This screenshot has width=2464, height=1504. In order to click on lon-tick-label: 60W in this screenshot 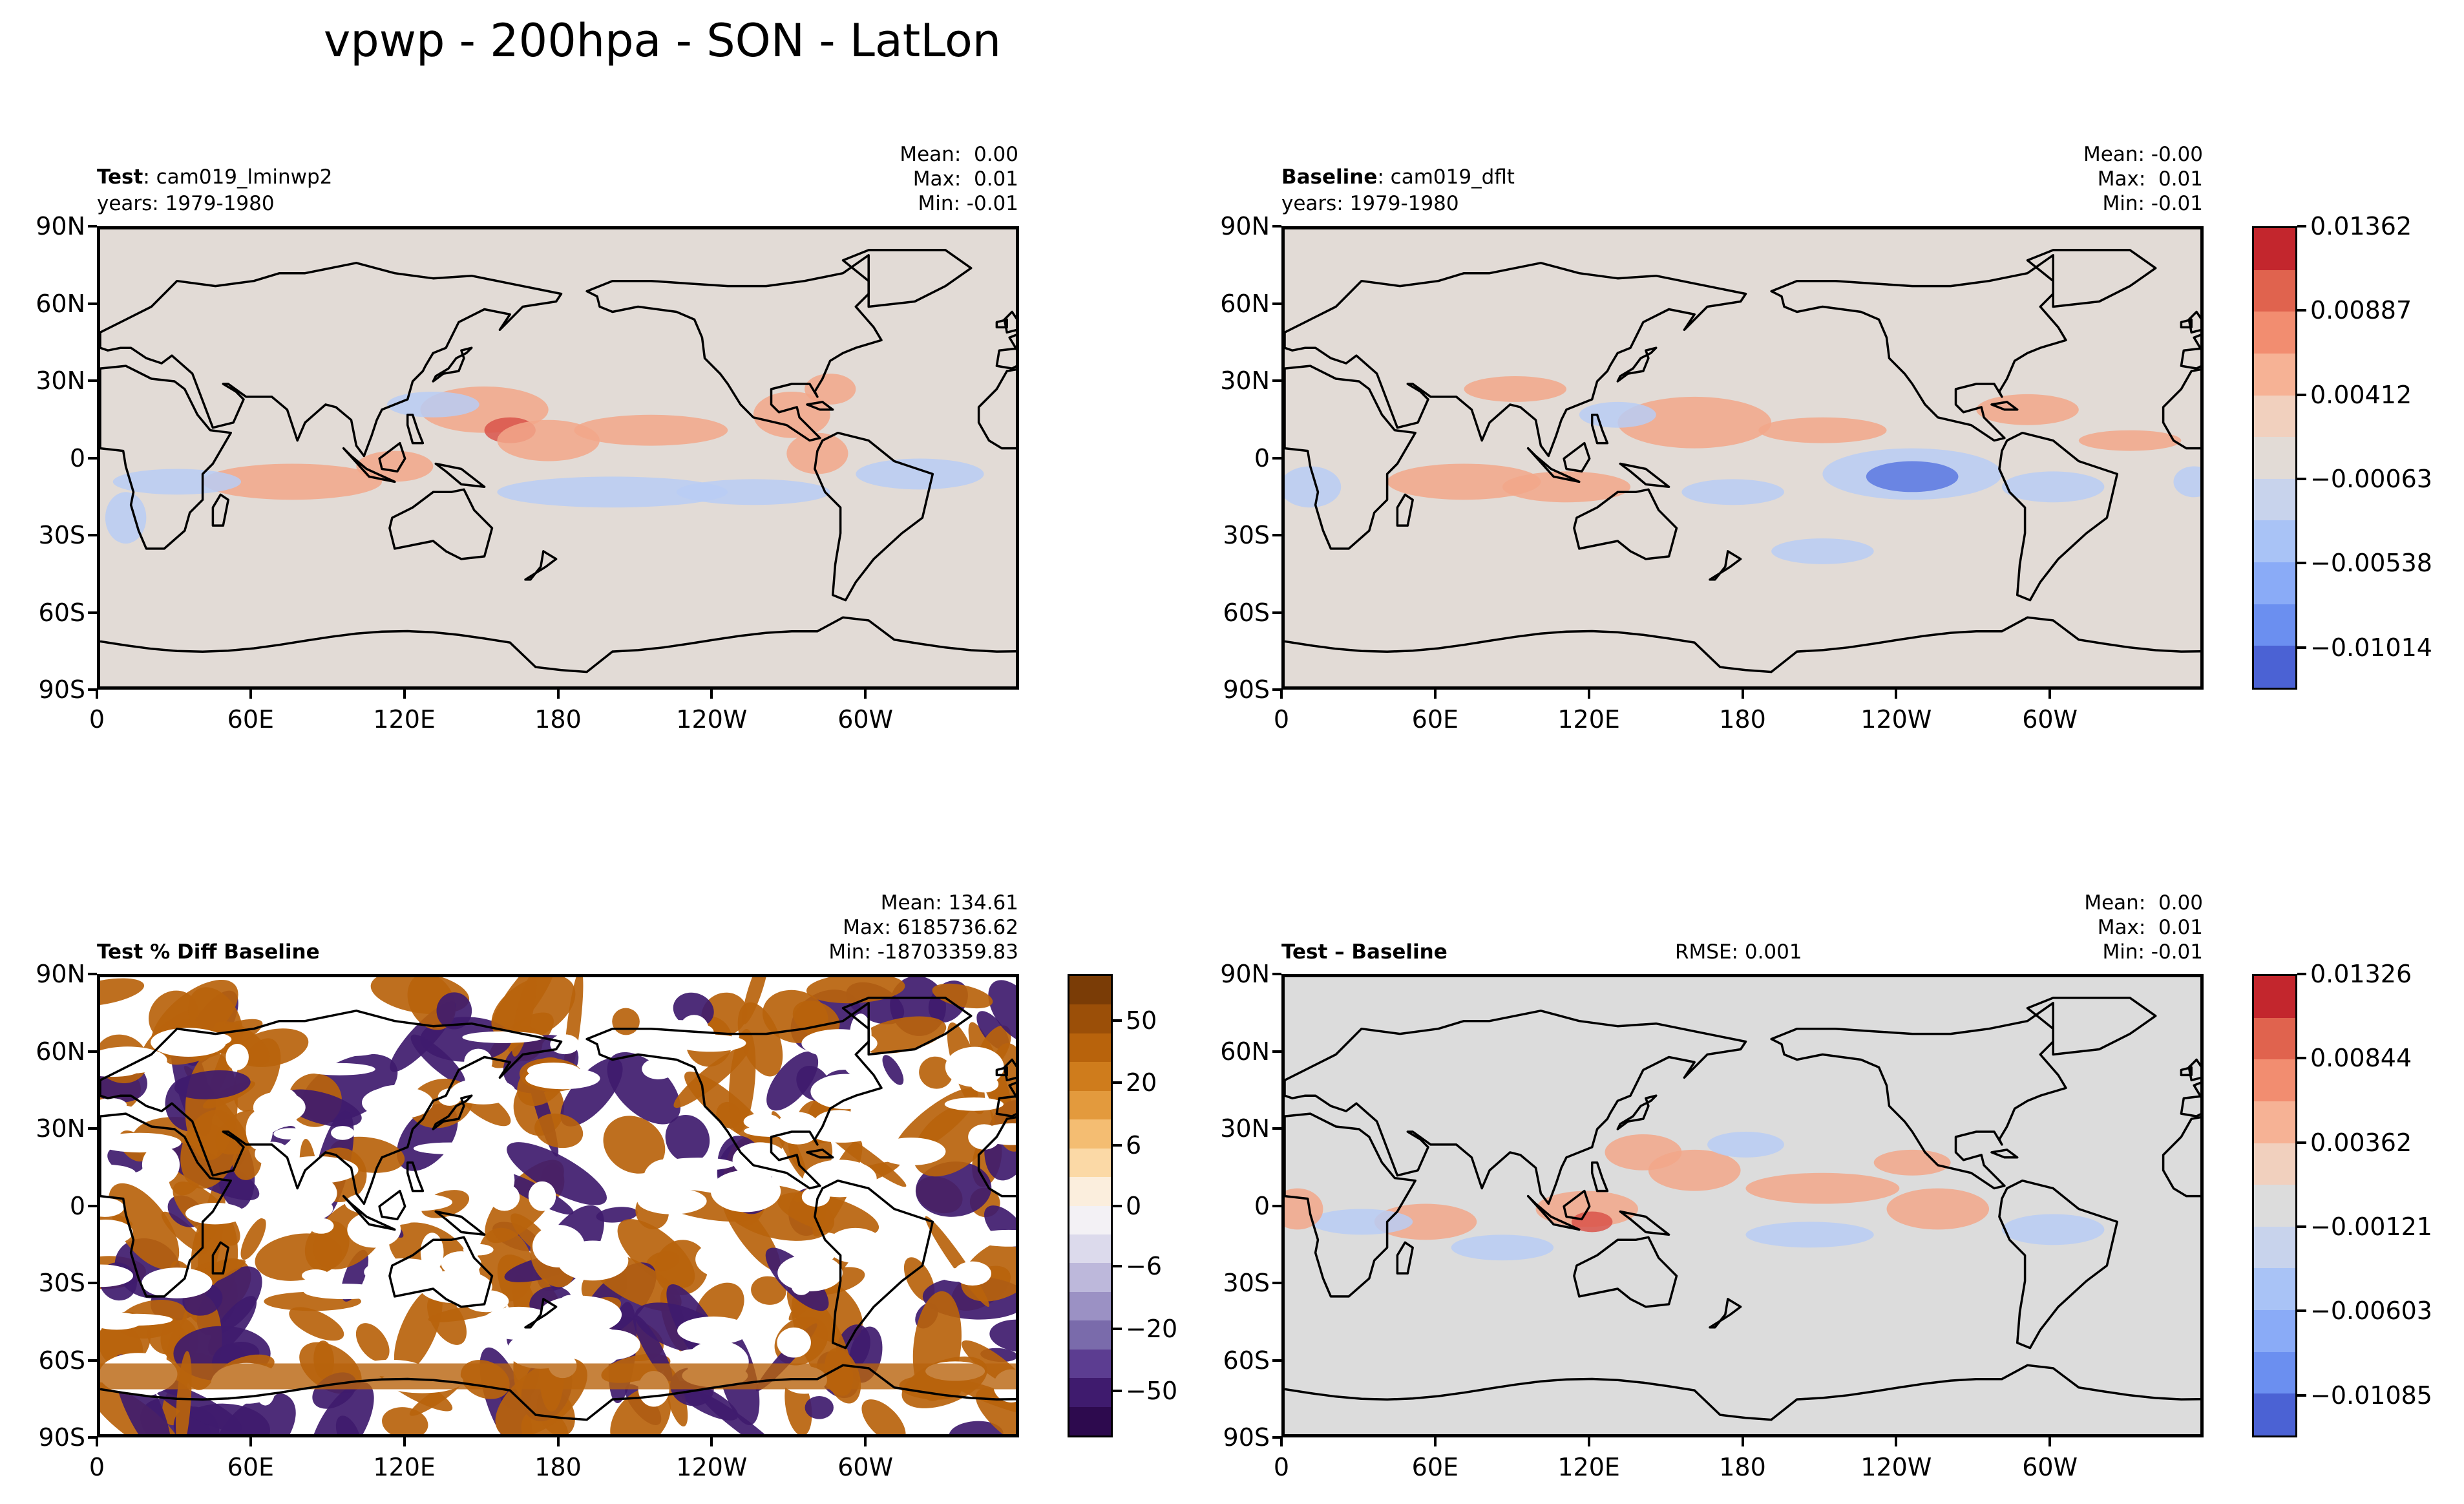, I will do `click(2050, 719)`.